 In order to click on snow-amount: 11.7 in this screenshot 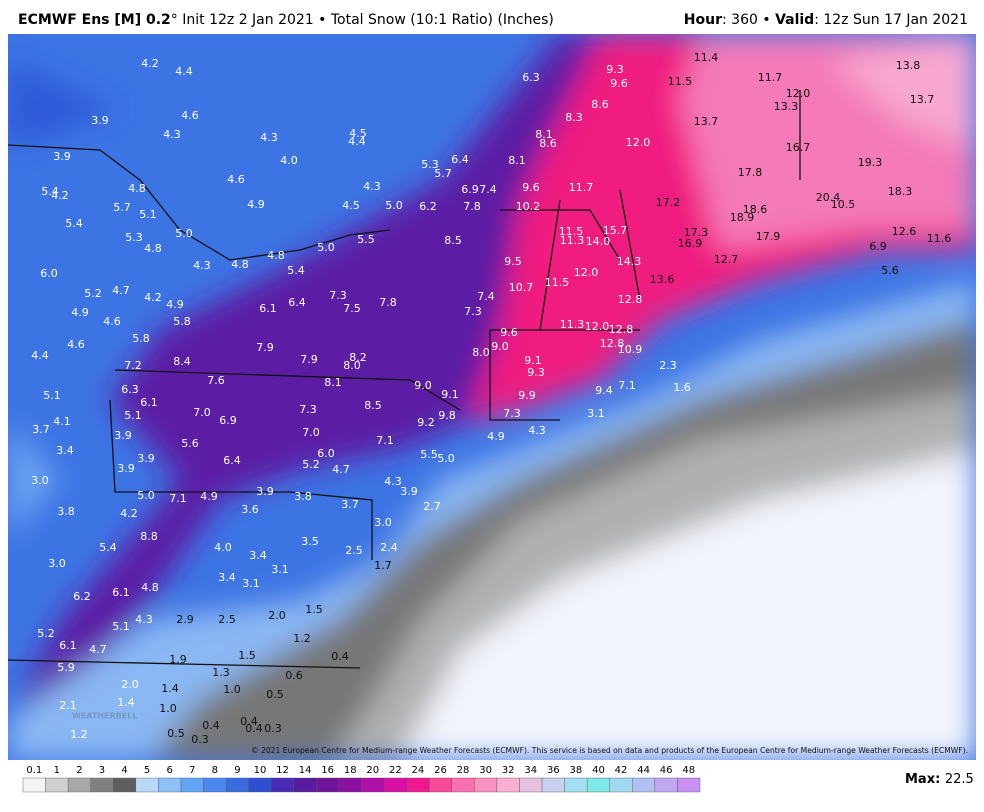, I will do `click(581, 187)`.